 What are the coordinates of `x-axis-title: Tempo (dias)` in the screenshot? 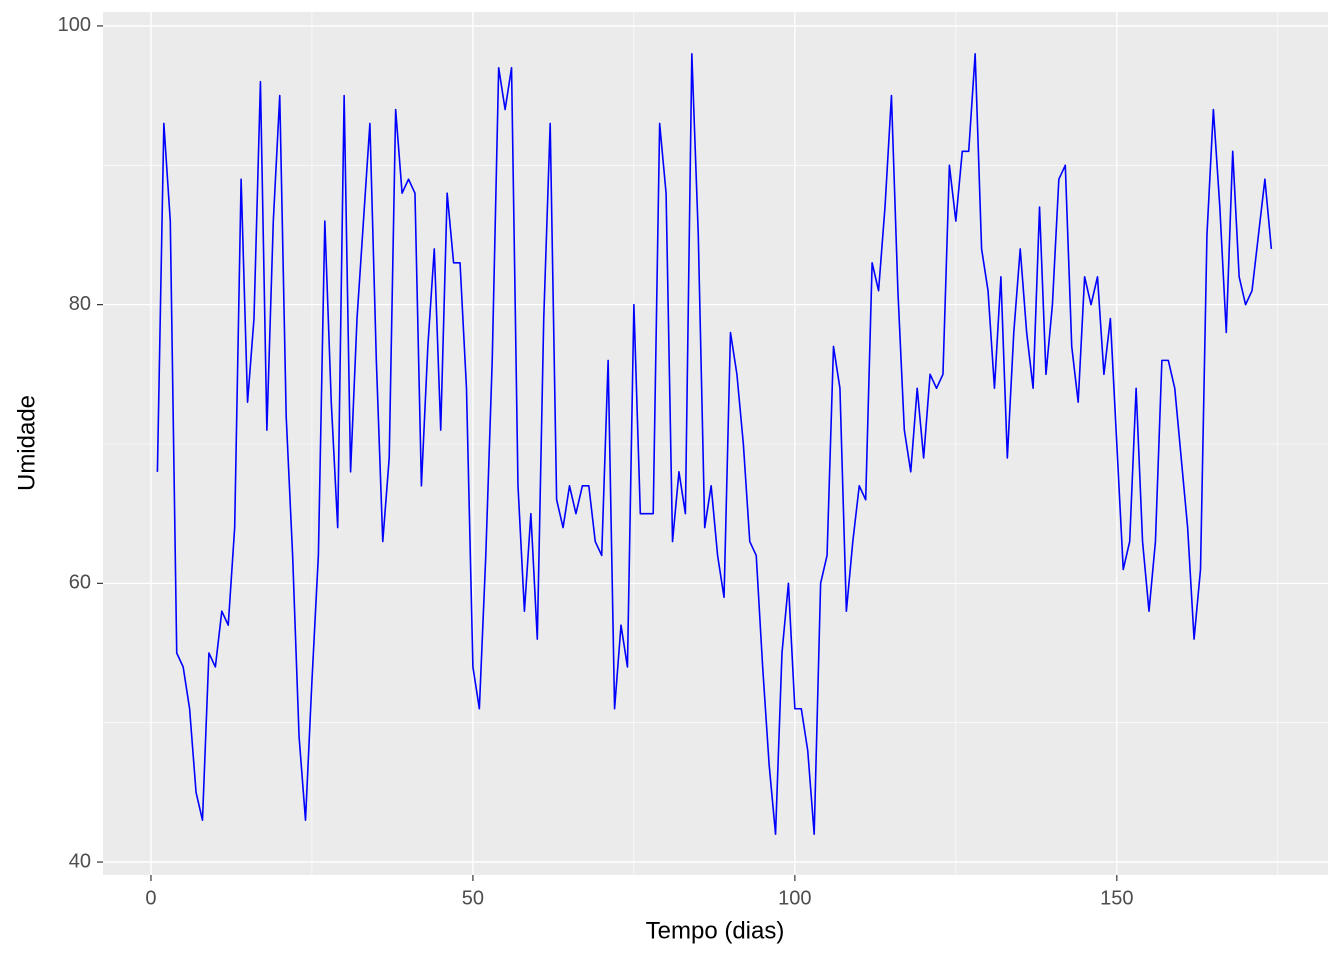 It's located at (715, 930).